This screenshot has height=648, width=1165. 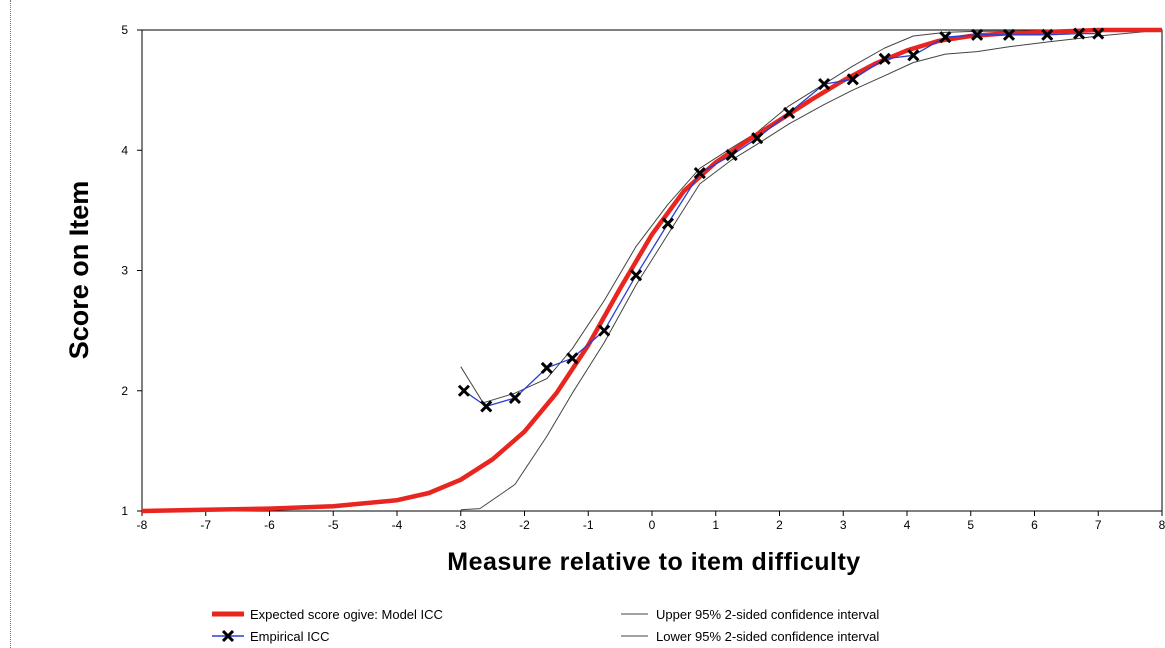 I want to click on x-tick-label: 3, so click(x=843, y=525).